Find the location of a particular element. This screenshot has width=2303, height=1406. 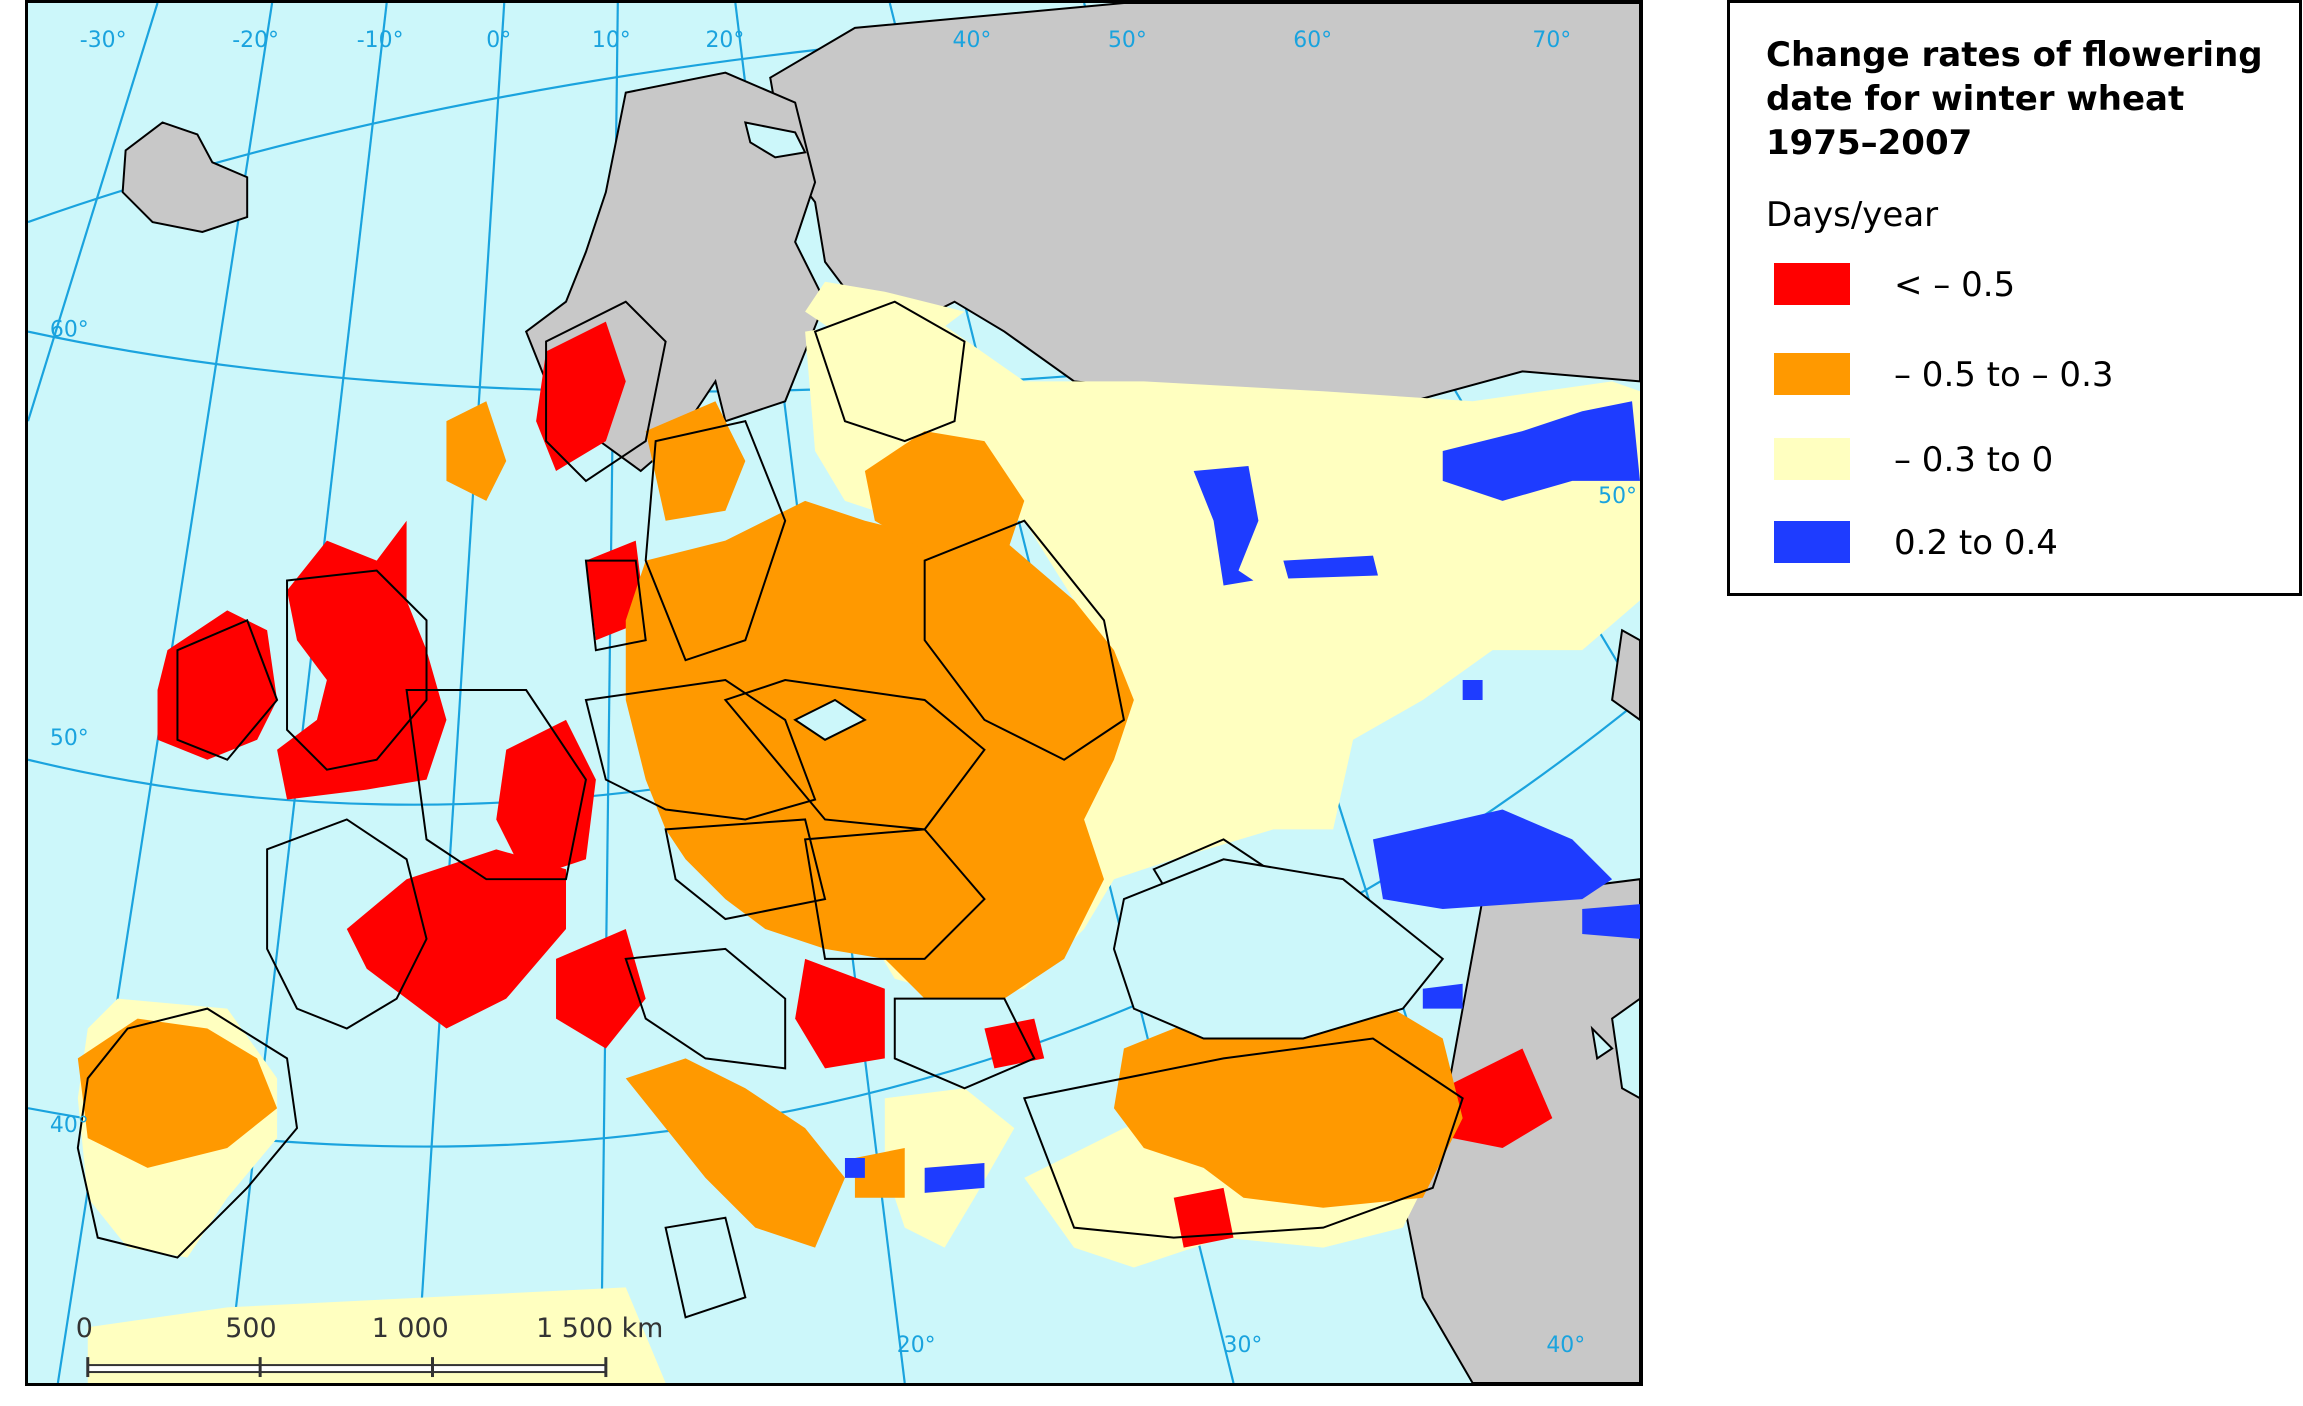

lon-label: -30° is located at coordinates (103, 40).